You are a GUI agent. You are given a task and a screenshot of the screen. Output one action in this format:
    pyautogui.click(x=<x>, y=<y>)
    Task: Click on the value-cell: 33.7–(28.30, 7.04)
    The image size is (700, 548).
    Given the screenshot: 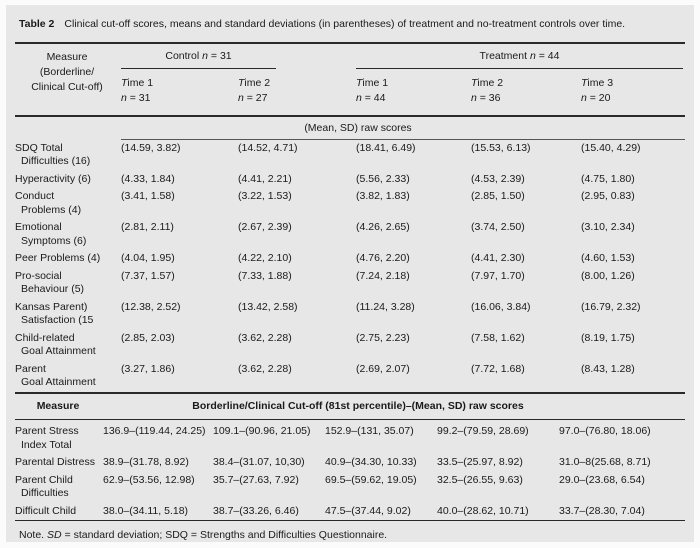 What is the action you would take?
    pyautogui.click(x=602, y=510)
    